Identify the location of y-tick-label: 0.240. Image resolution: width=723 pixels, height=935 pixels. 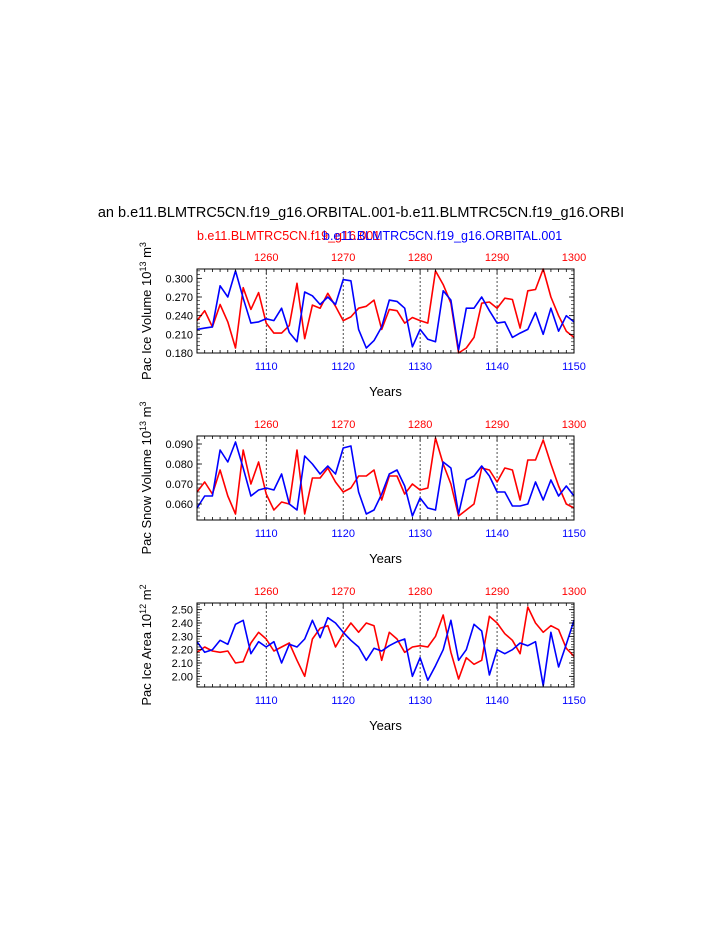
(179, 317).